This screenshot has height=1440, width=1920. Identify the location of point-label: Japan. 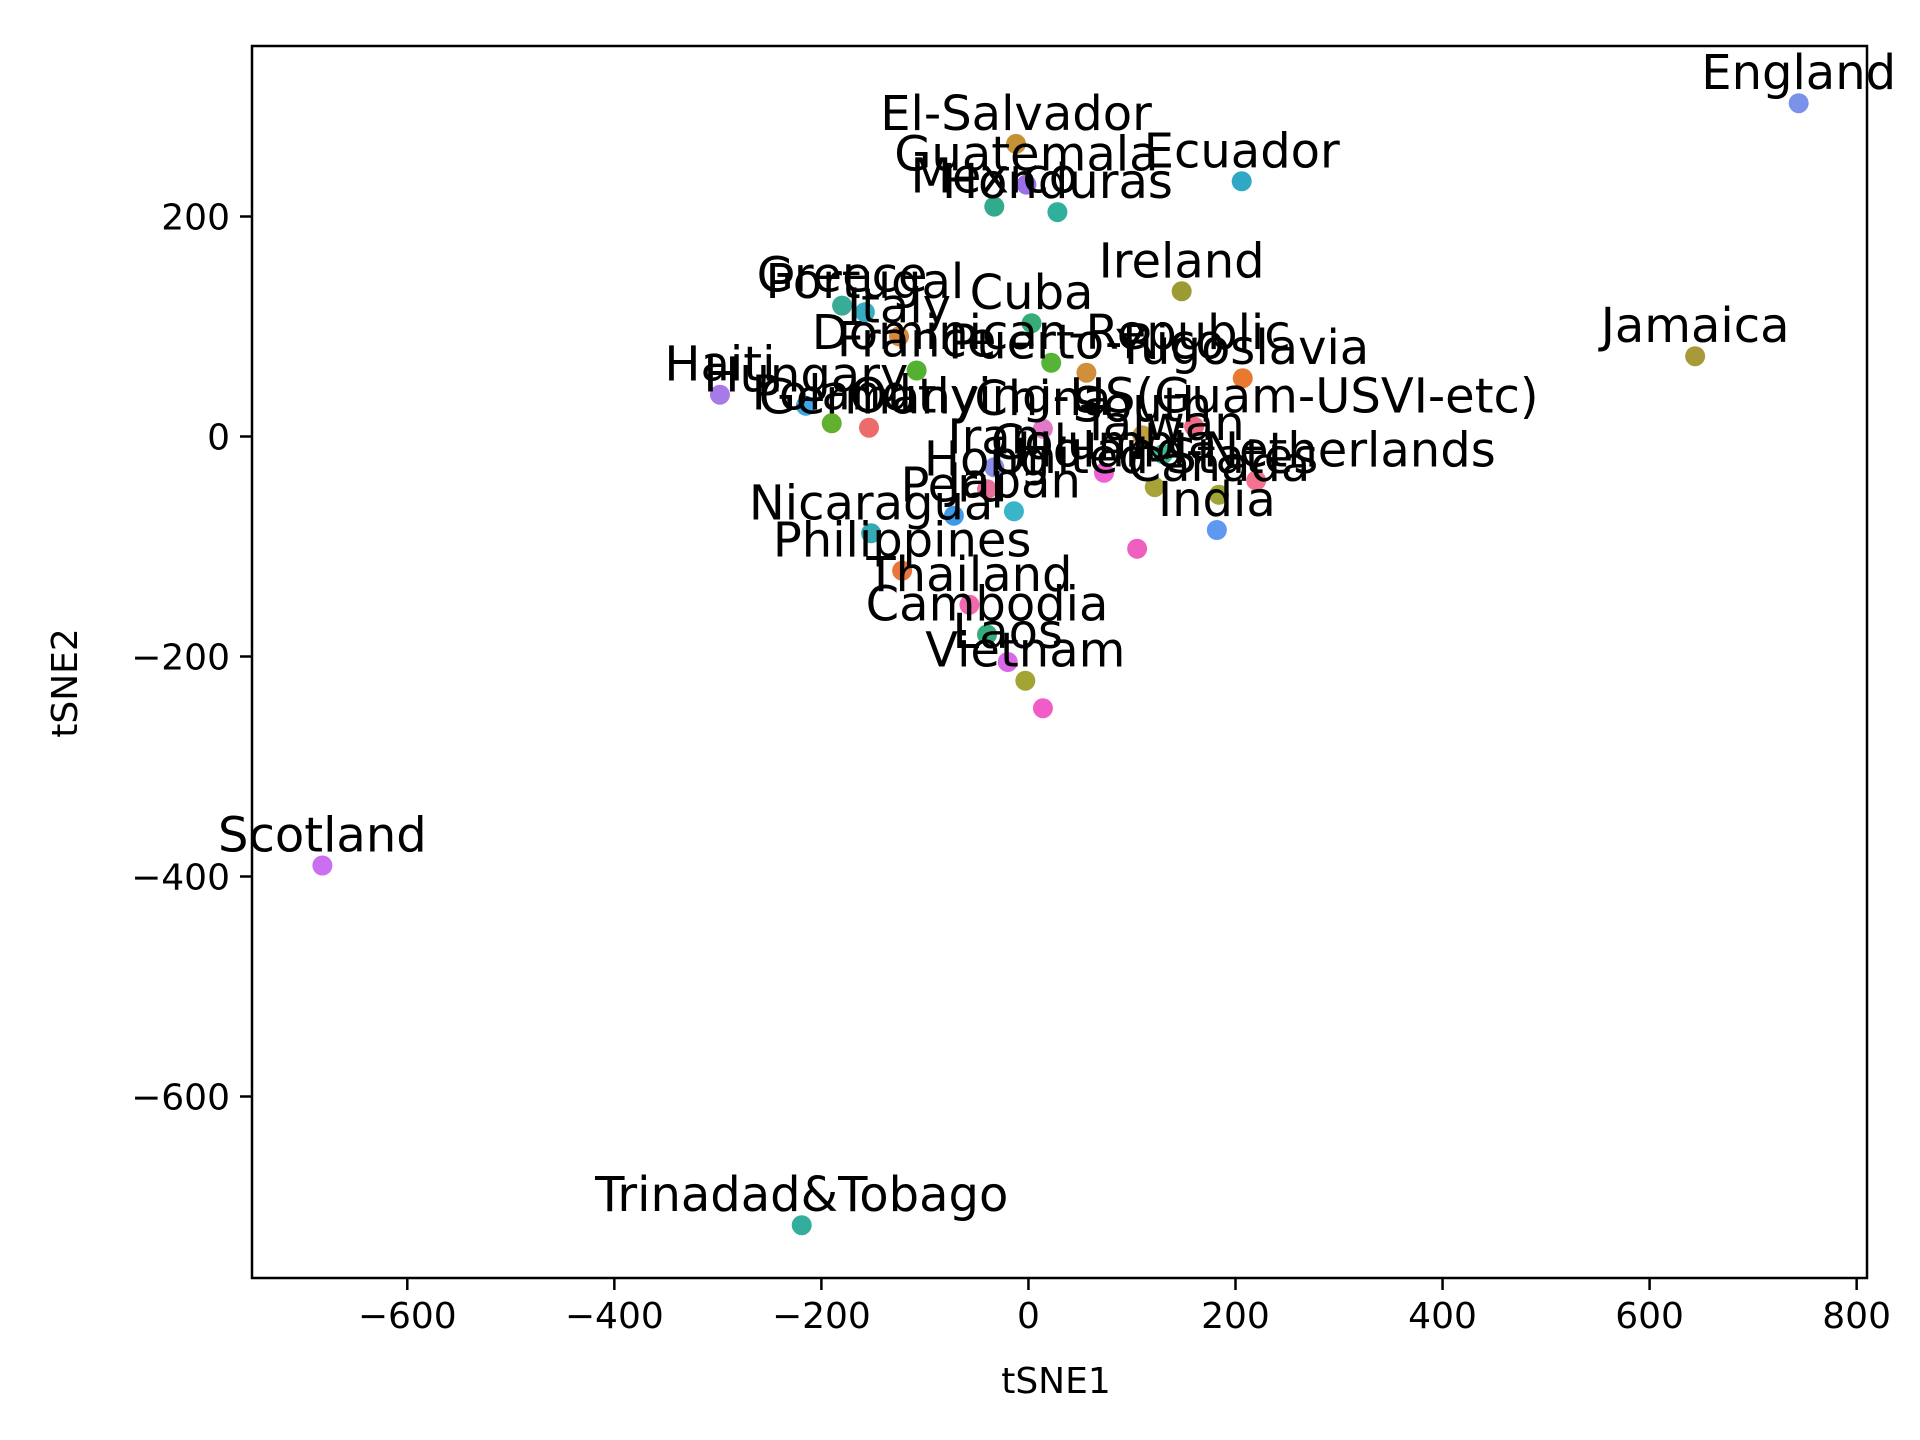
(1012, 481).